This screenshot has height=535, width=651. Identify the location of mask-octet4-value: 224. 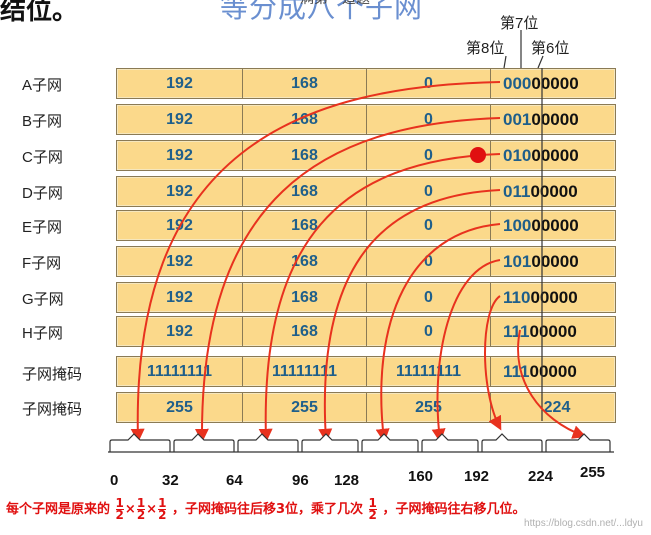
(557, 407).